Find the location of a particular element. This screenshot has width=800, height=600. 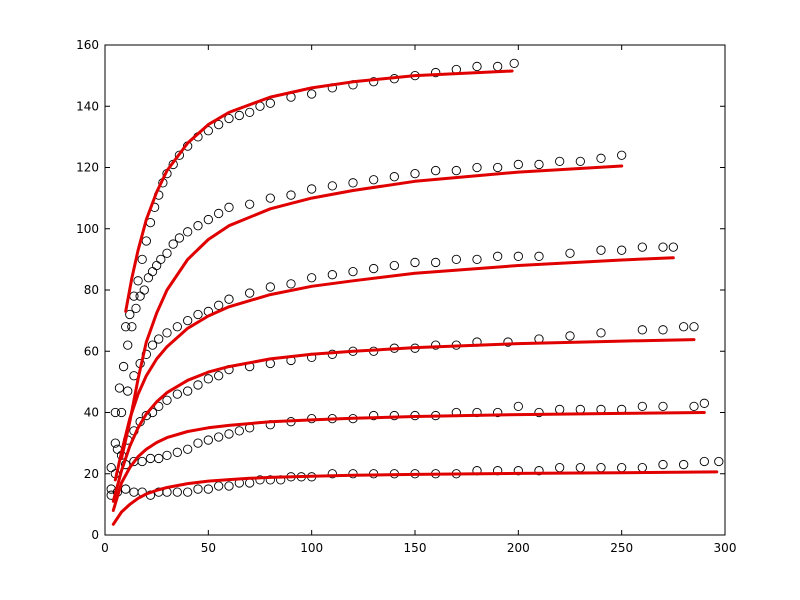

x-tick-label: 250 is located at coordinates (621, 548).